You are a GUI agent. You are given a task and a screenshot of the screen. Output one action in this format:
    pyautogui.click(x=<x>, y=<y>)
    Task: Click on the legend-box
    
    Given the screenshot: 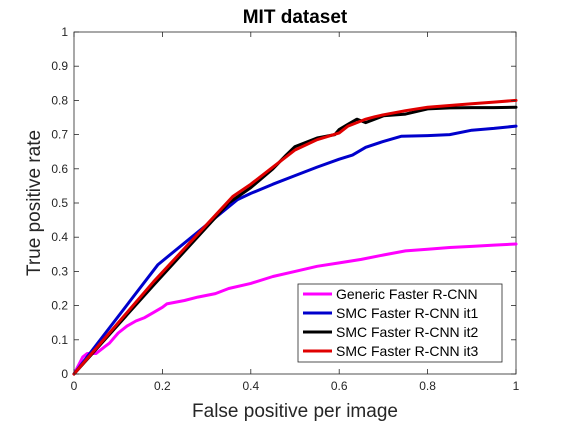 What is the action you would take?
    pyautogui.click(x=400, y=323)
    